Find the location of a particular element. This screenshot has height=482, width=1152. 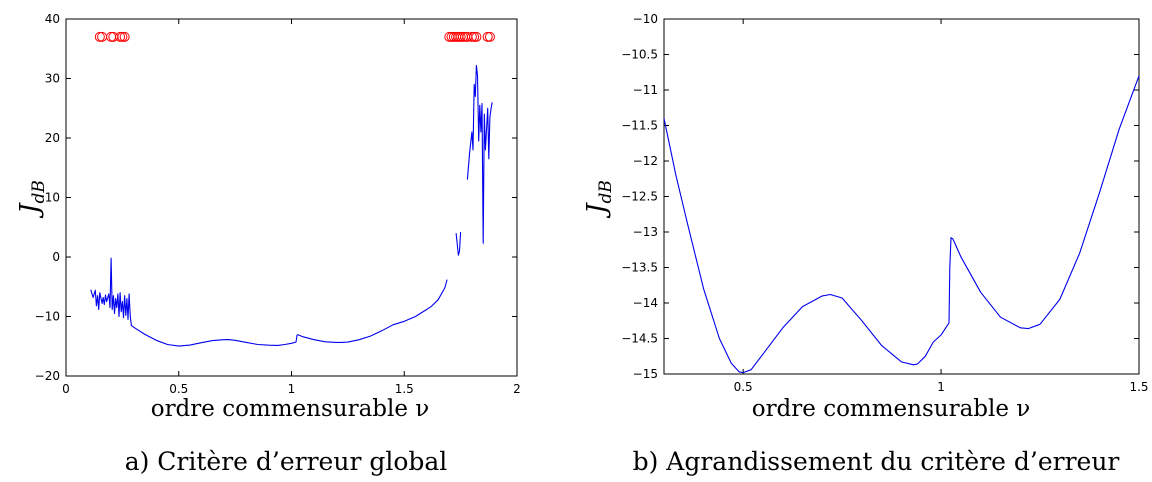

panel-b-y-tick-label: −10 is located at coordinates (645, 19).